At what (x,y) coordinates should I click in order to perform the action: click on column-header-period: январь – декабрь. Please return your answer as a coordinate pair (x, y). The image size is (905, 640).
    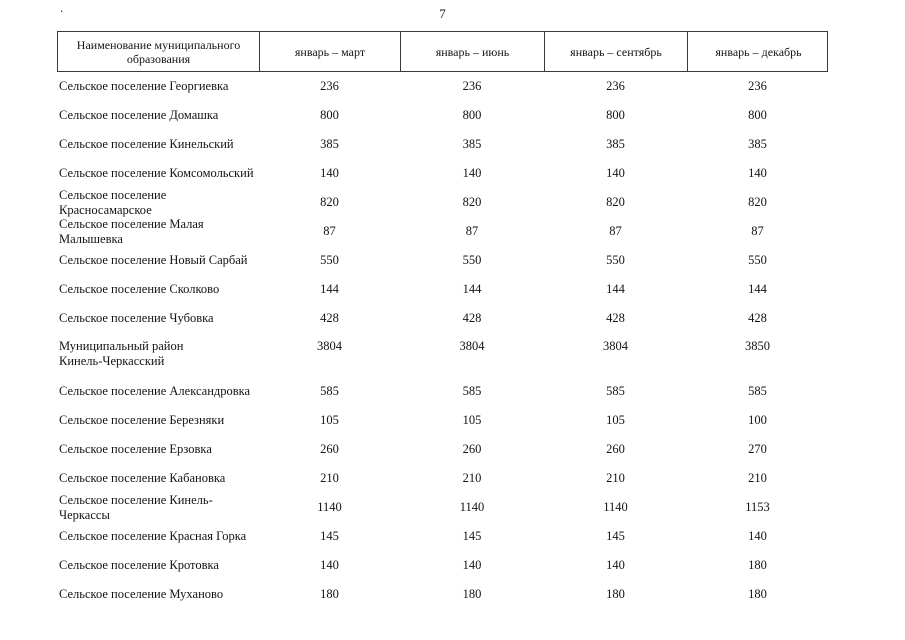
    Looking at the image, I should click on (758, 51).